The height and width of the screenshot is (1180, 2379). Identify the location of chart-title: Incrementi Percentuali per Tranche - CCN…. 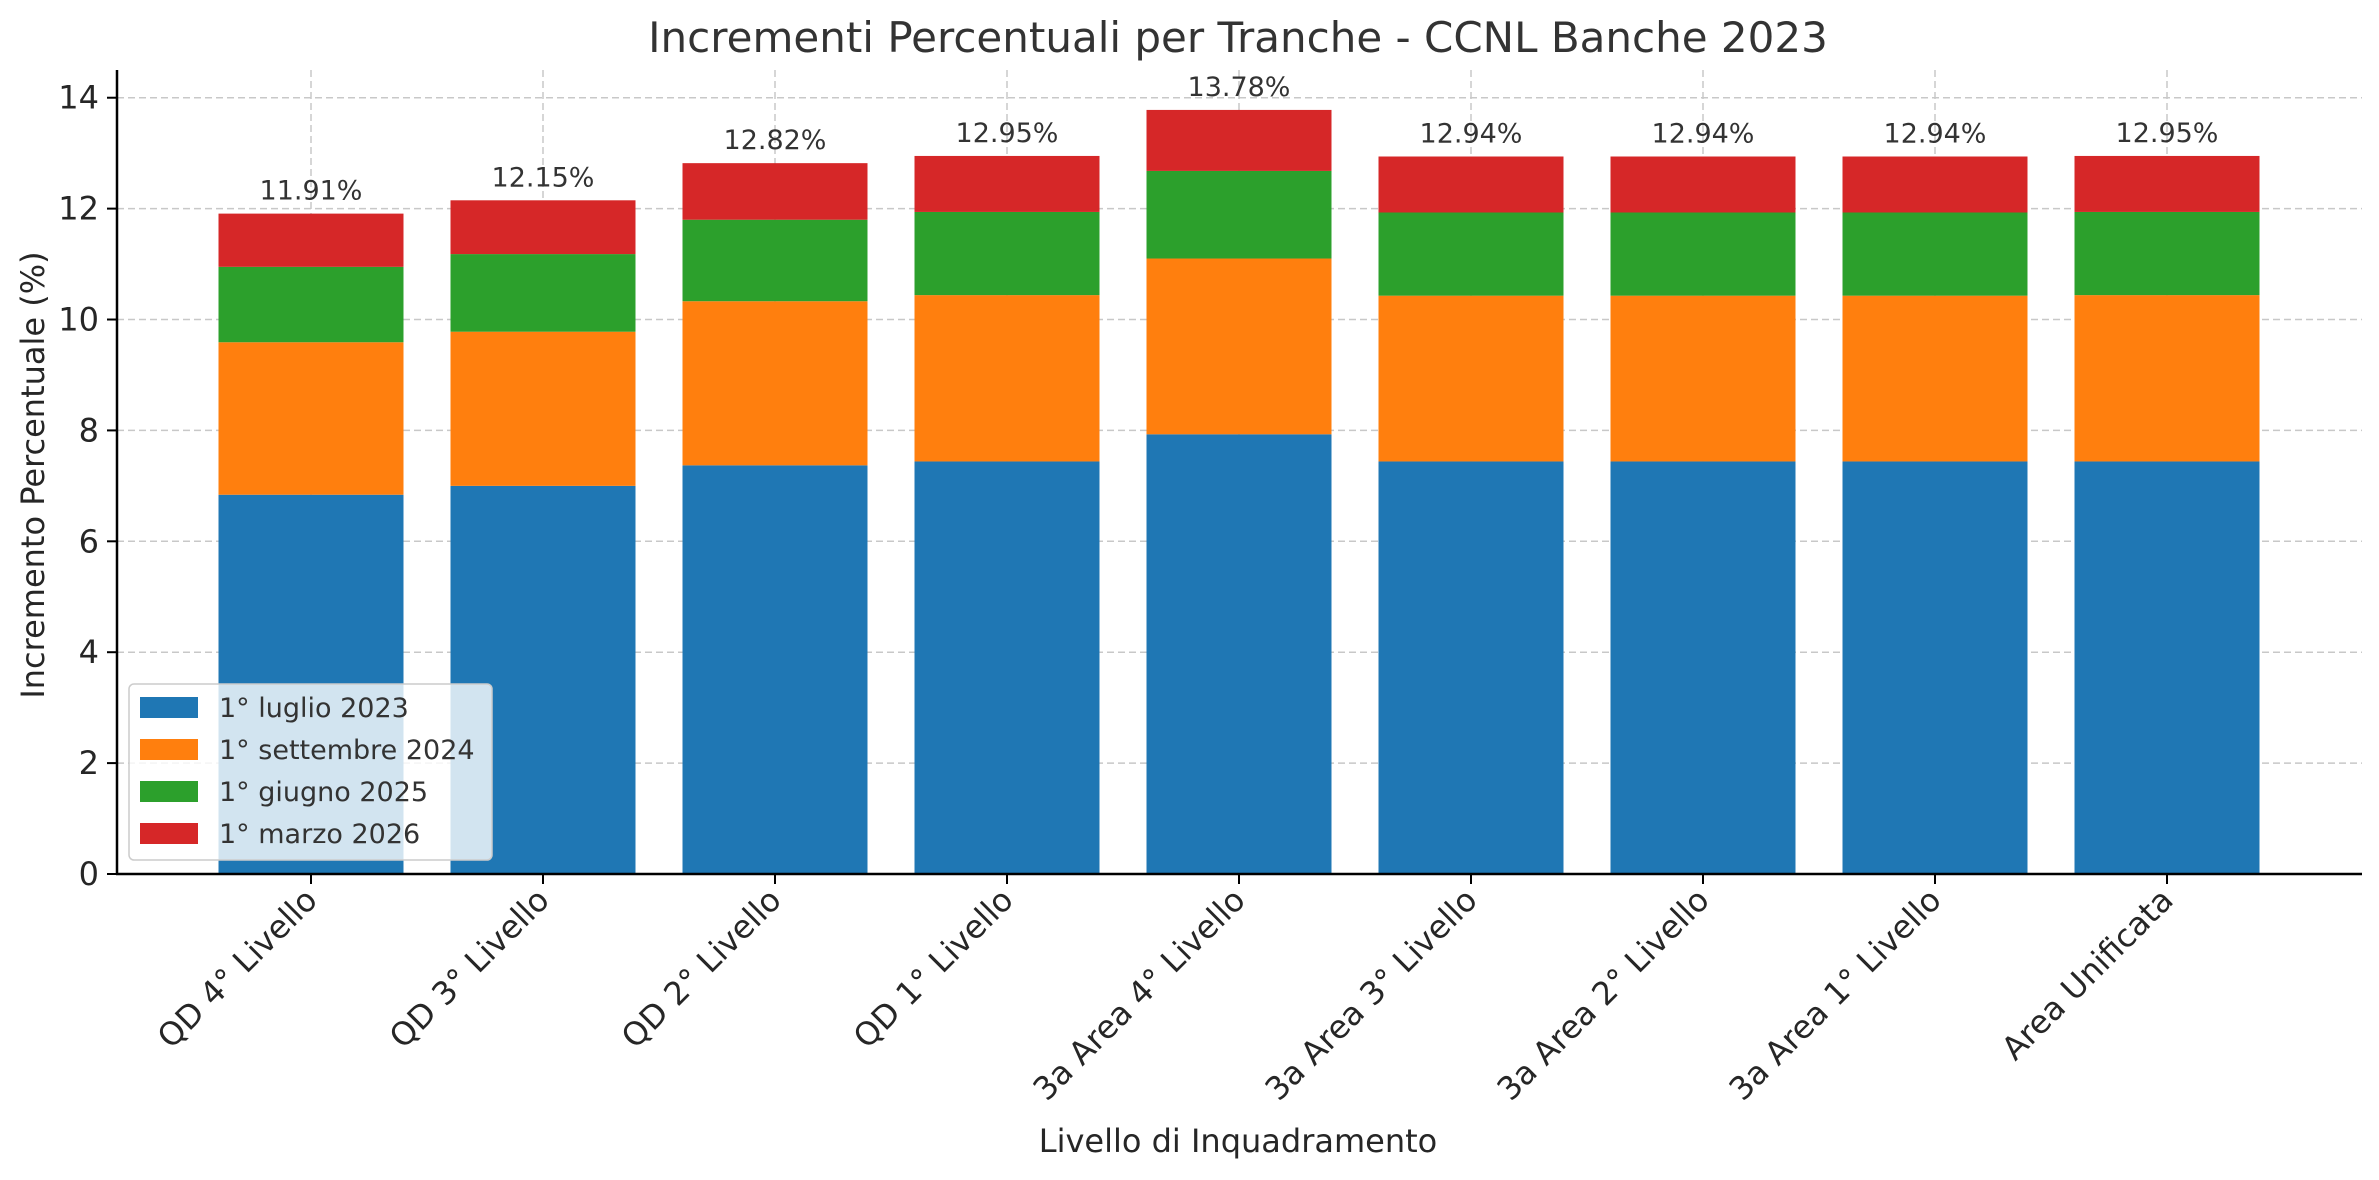
(1238, 37).